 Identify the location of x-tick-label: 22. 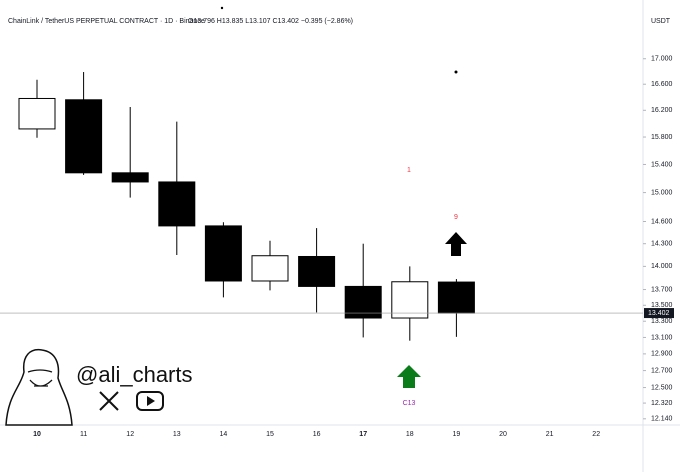
(596, 434).